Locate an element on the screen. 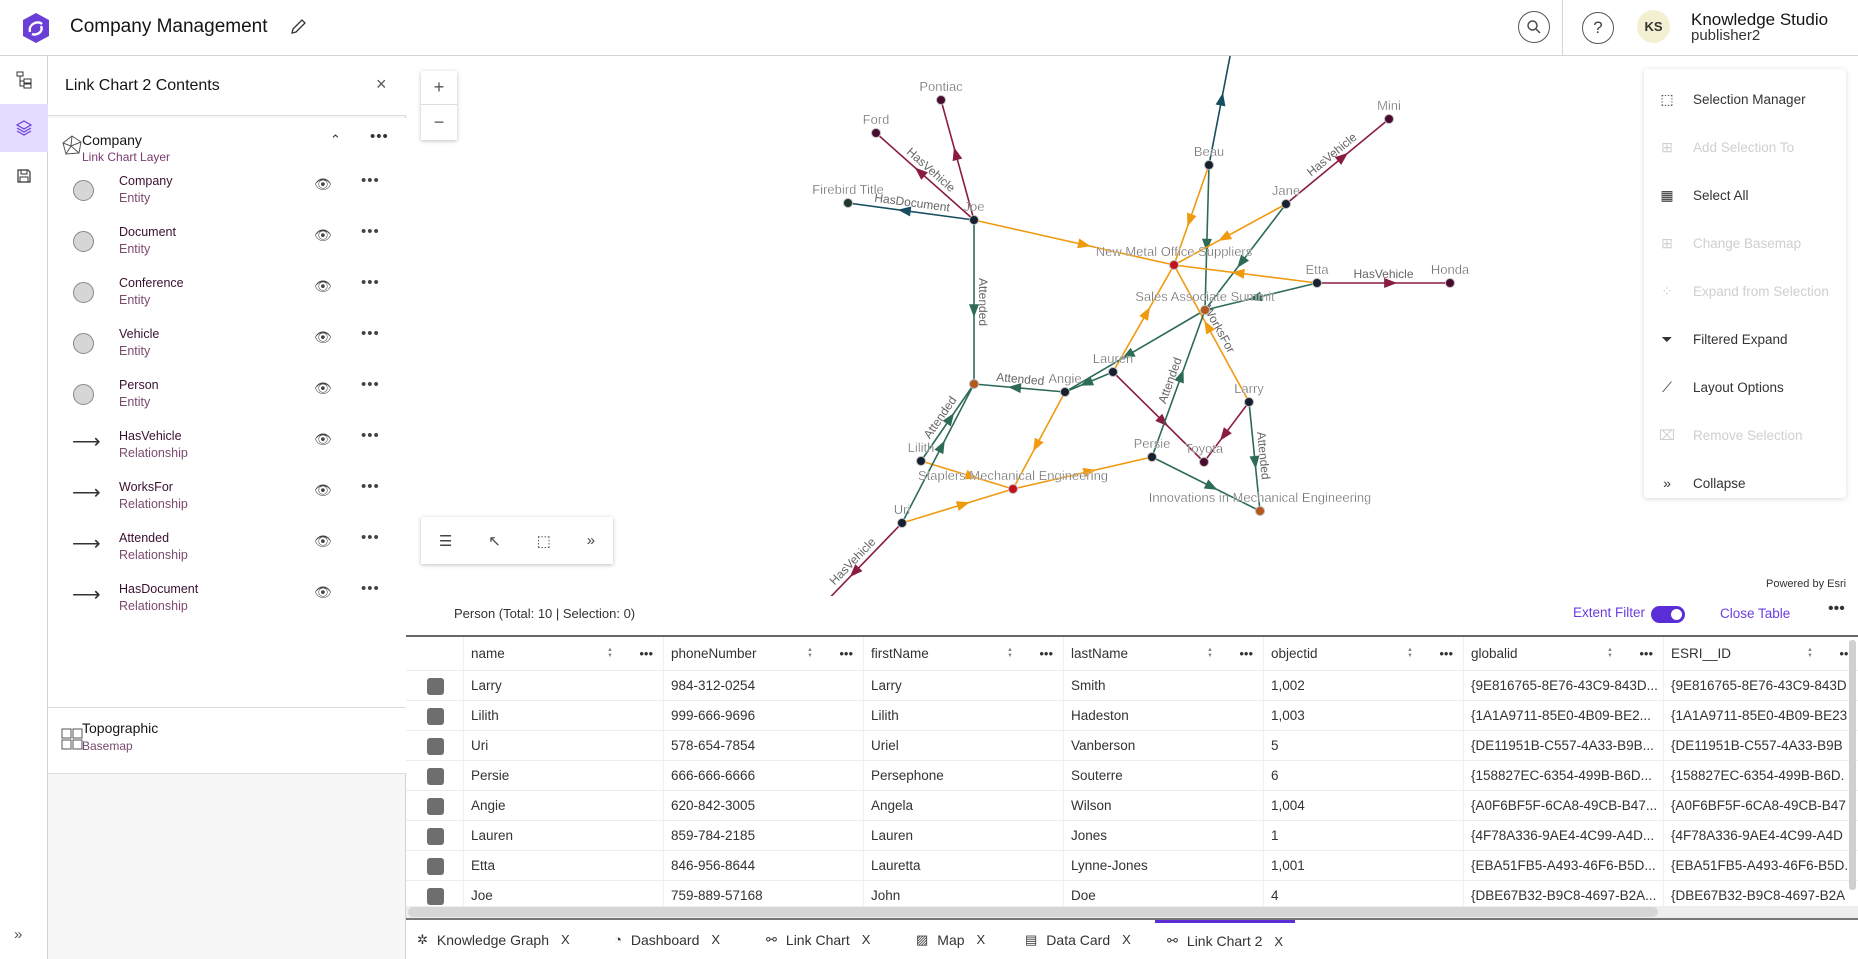 This screenshot has width=1858, height=959. table-more-button: ••• is located at coordinates (1836, 608).